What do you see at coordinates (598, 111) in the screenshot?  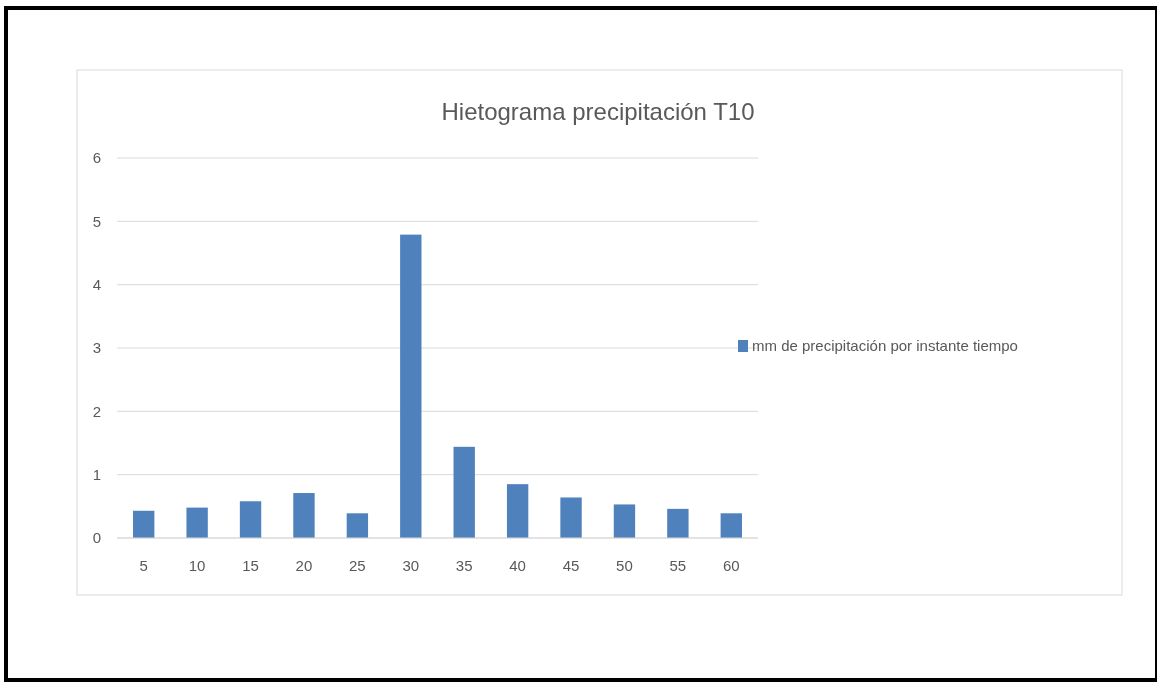 I see `chart-title: Hietograma precipitación T10` at bounding box center [598, 111].